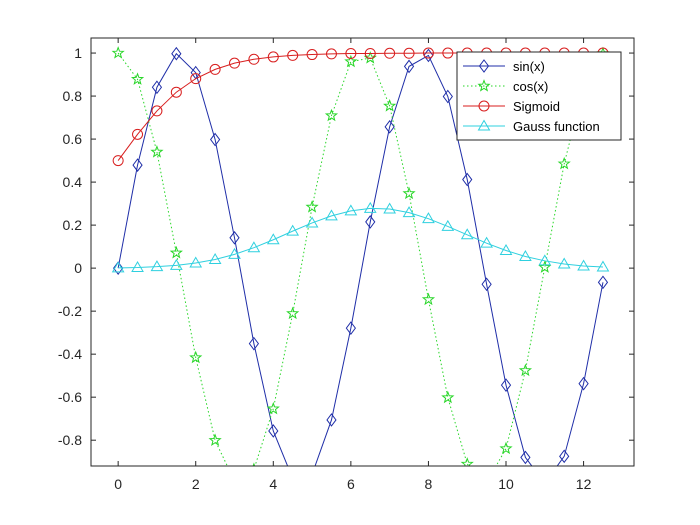  I want to click on x-tick-label: 12, so click(584, 484).